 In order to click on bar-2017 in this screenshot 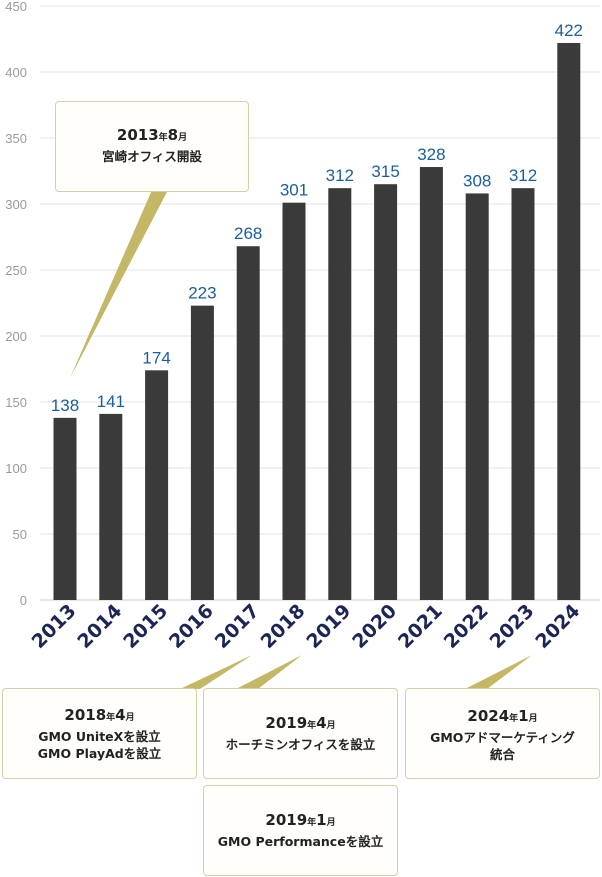, I will do `click(248, 423)`.